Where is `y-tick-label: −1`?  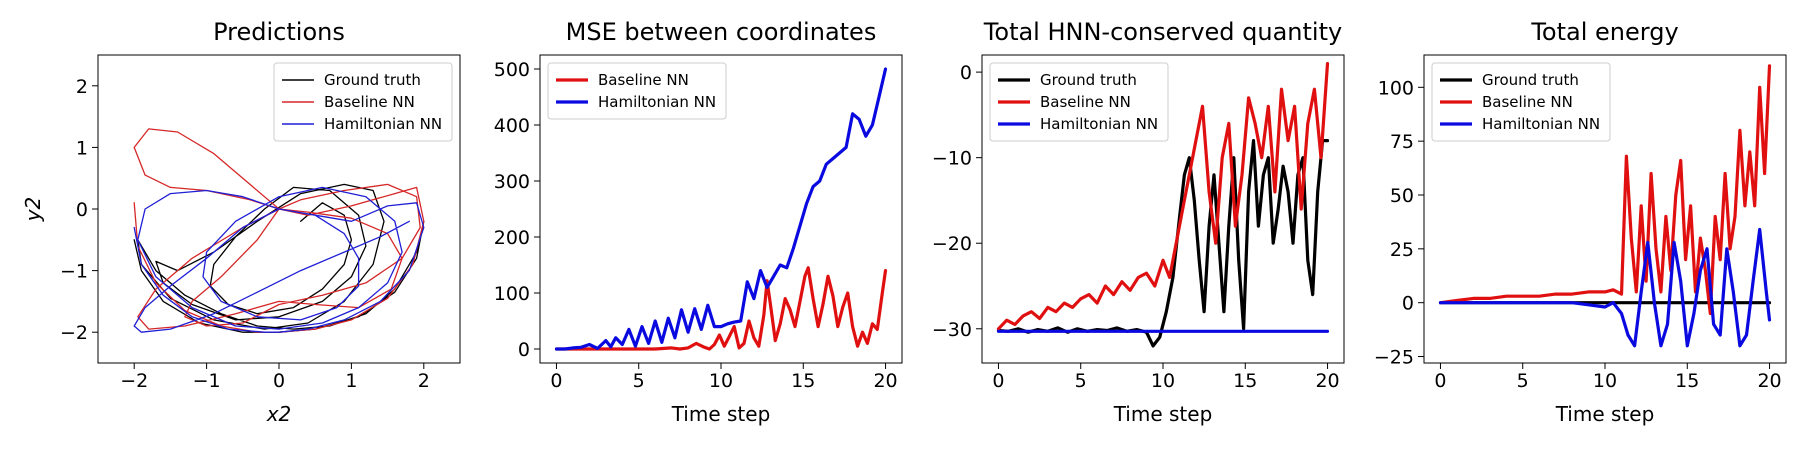 y-tick-label: −1 is located at coordinates (74, 272).